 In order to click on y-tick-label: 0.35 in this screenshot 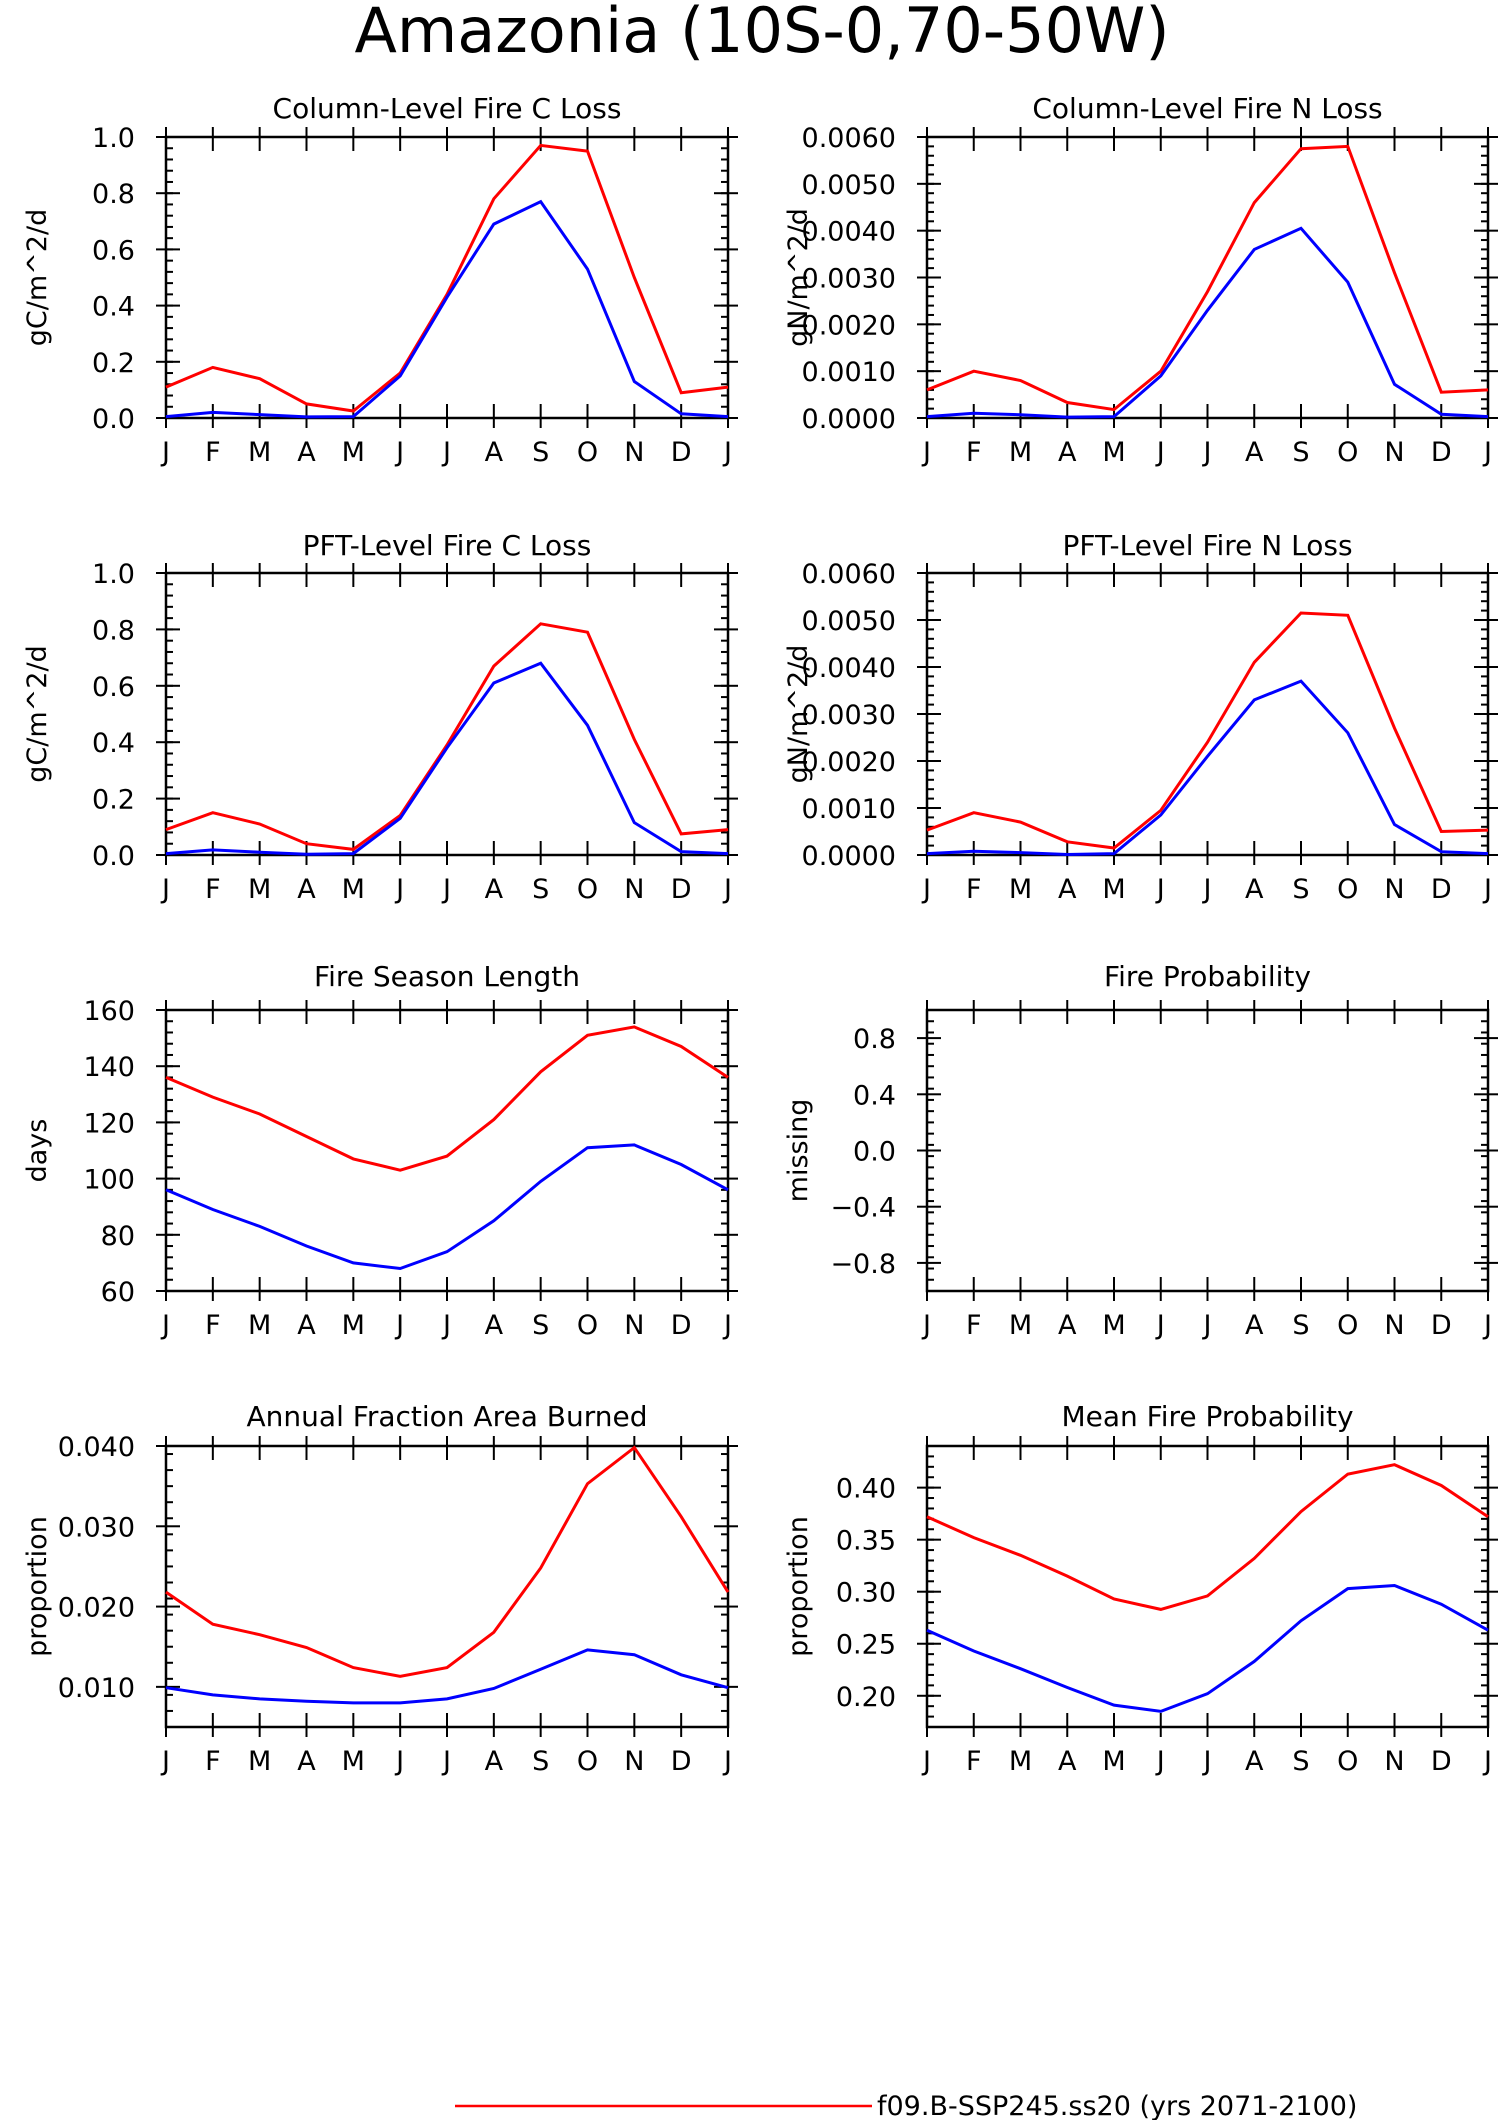, I will do `click(866, 1541)`.